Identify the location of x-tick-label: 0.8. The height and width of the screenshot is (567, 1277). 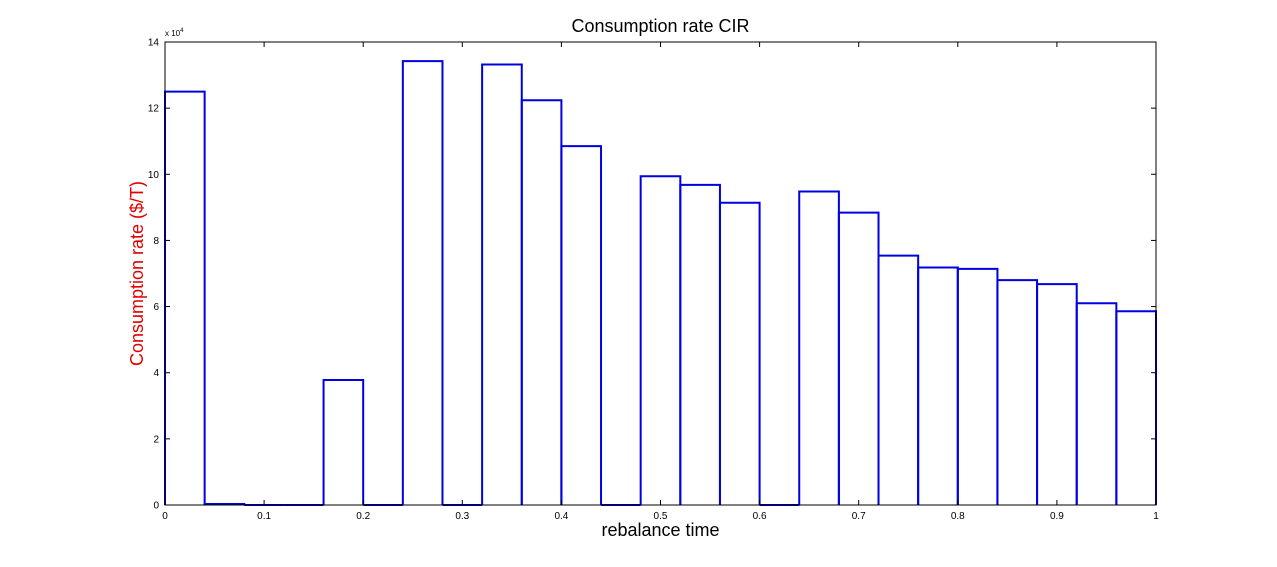
(958, 516).